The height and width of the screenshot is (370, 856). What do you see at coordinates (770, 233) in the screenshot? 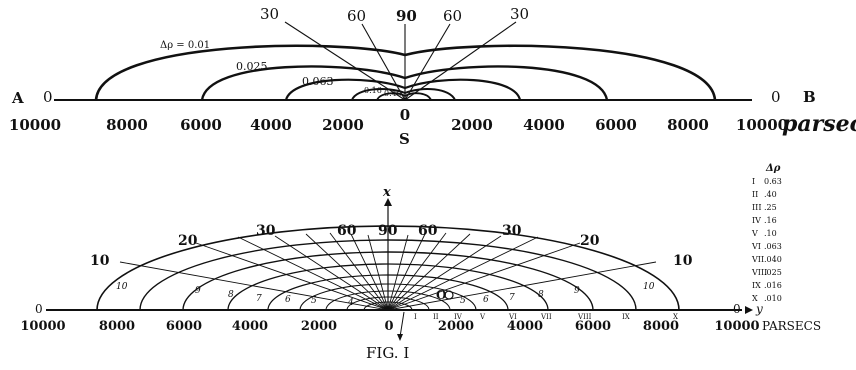
I see `legend-row-value: .10` at bounding box center [770, 233].